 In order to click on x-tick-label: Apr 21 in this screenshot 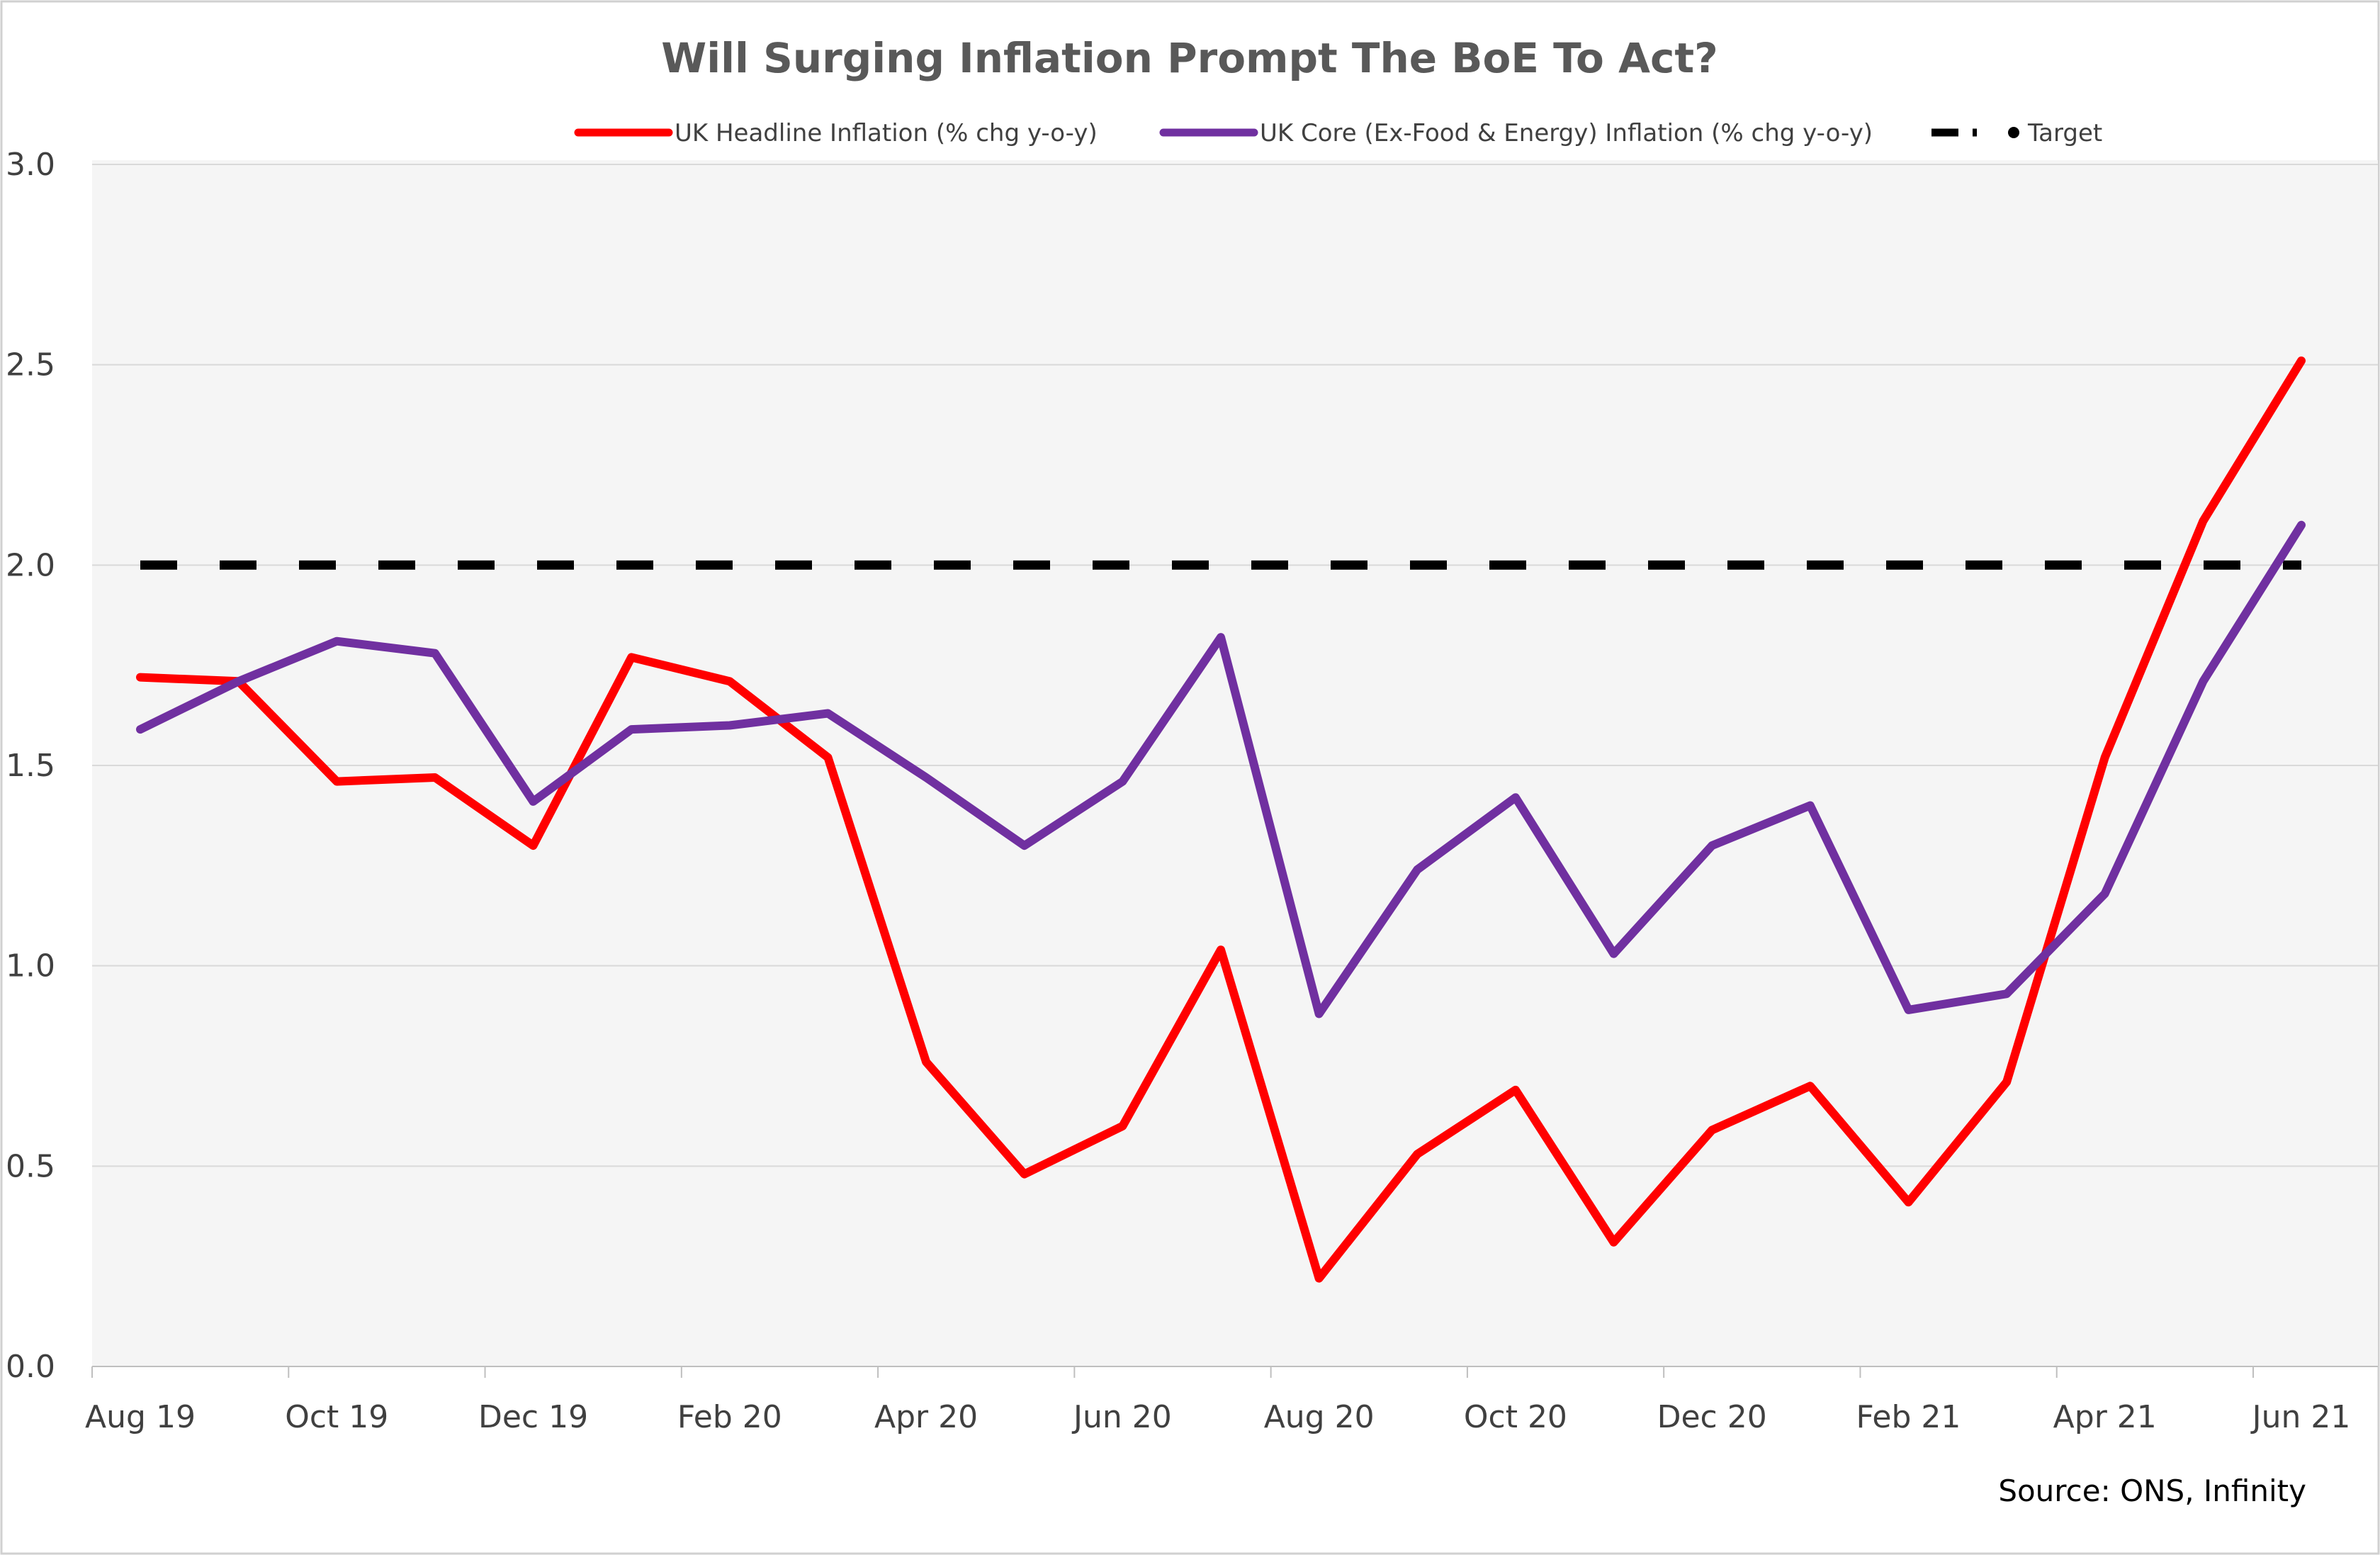, I will do `click(2105, 1417)`.